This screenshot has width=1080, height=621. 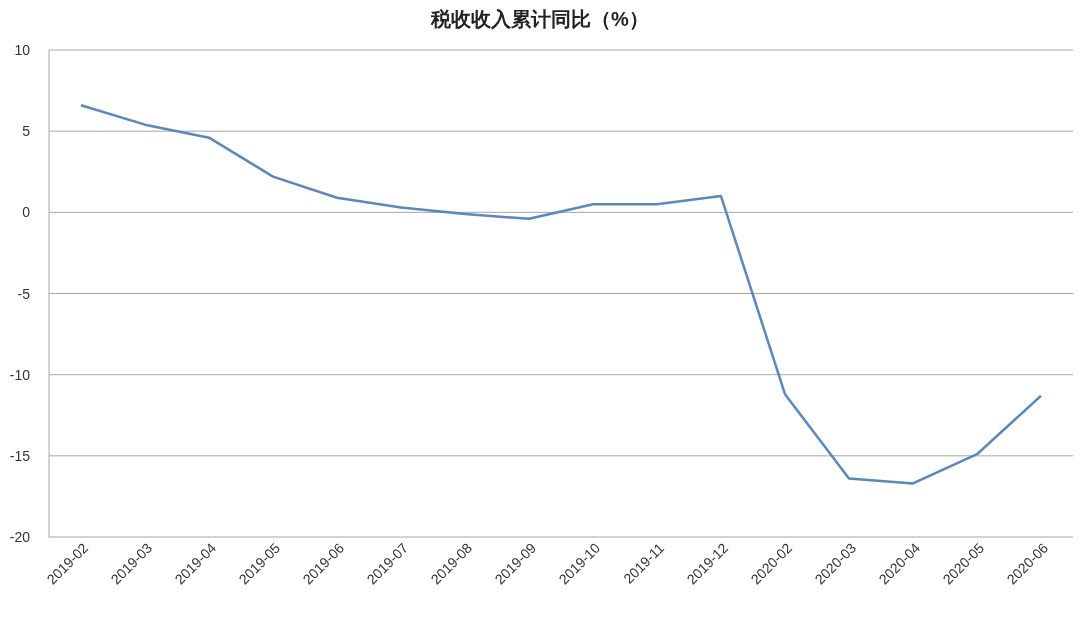 What do you see at coordinates (26, 131) in the screenshot?
I see `y-tick-label: 5` at bounding box center [26, 131].